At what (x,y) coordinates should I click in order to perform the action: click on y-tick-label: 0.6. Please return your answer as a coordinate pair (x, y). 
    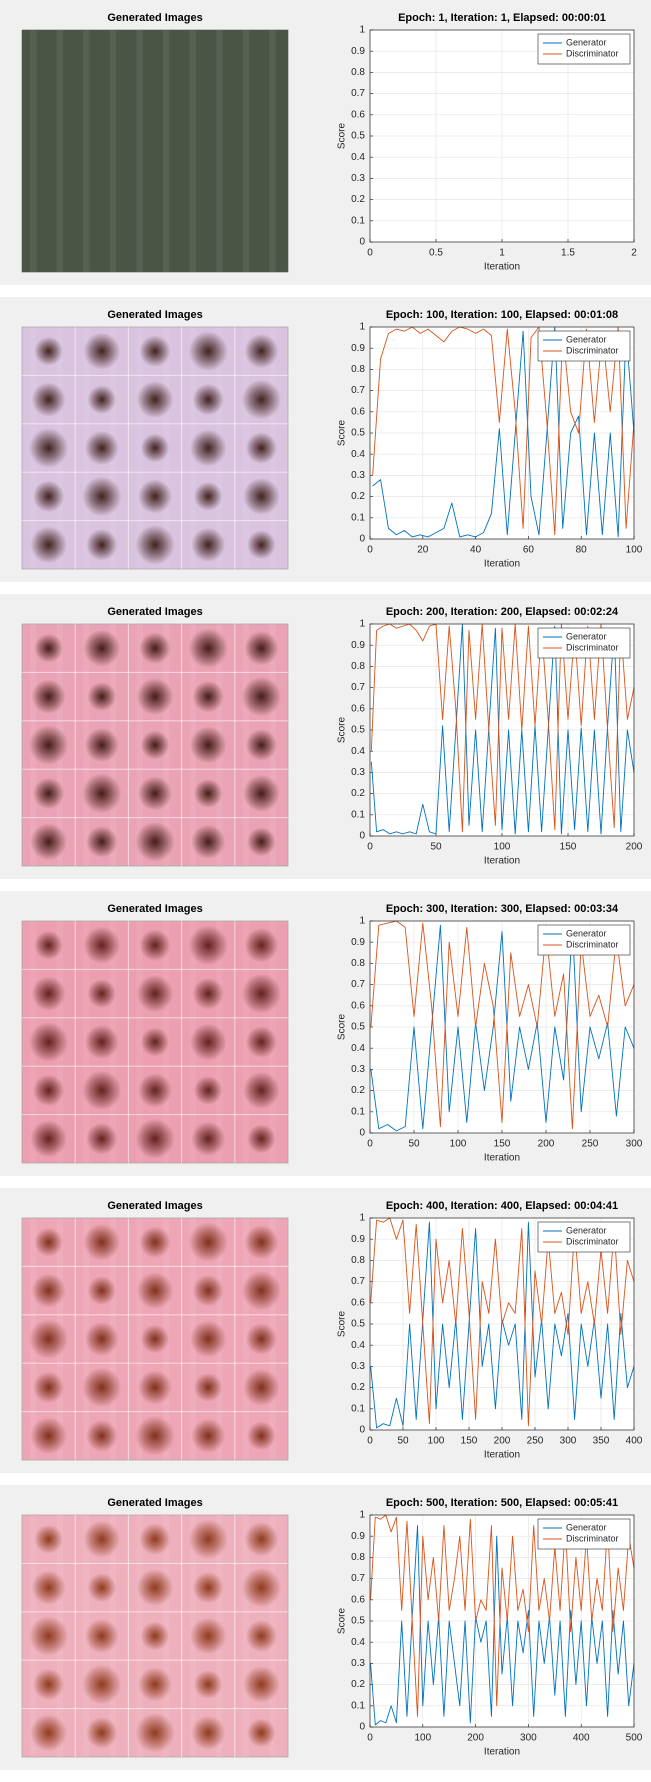
    Looking at the image, I should click on (358, 114).